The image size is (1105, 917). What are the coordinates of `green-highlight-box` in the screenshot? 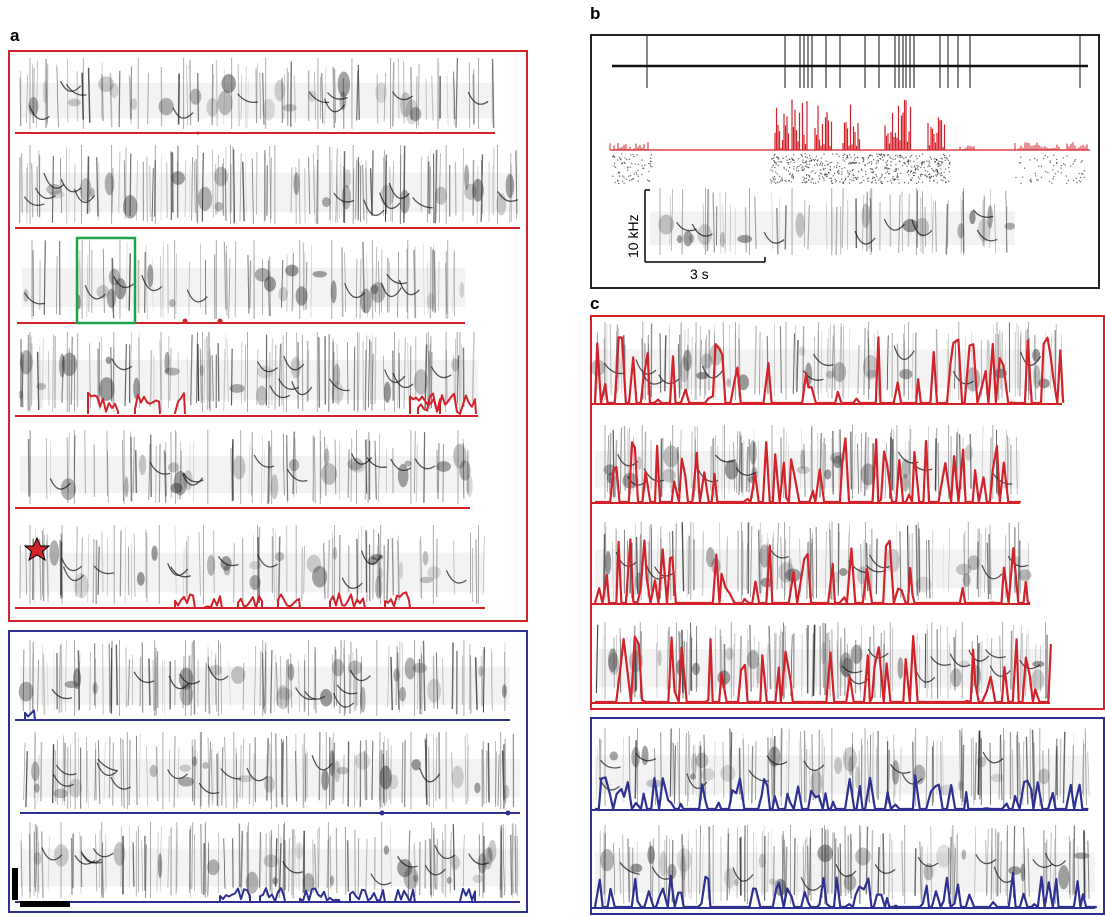 It's located at (106, 280).